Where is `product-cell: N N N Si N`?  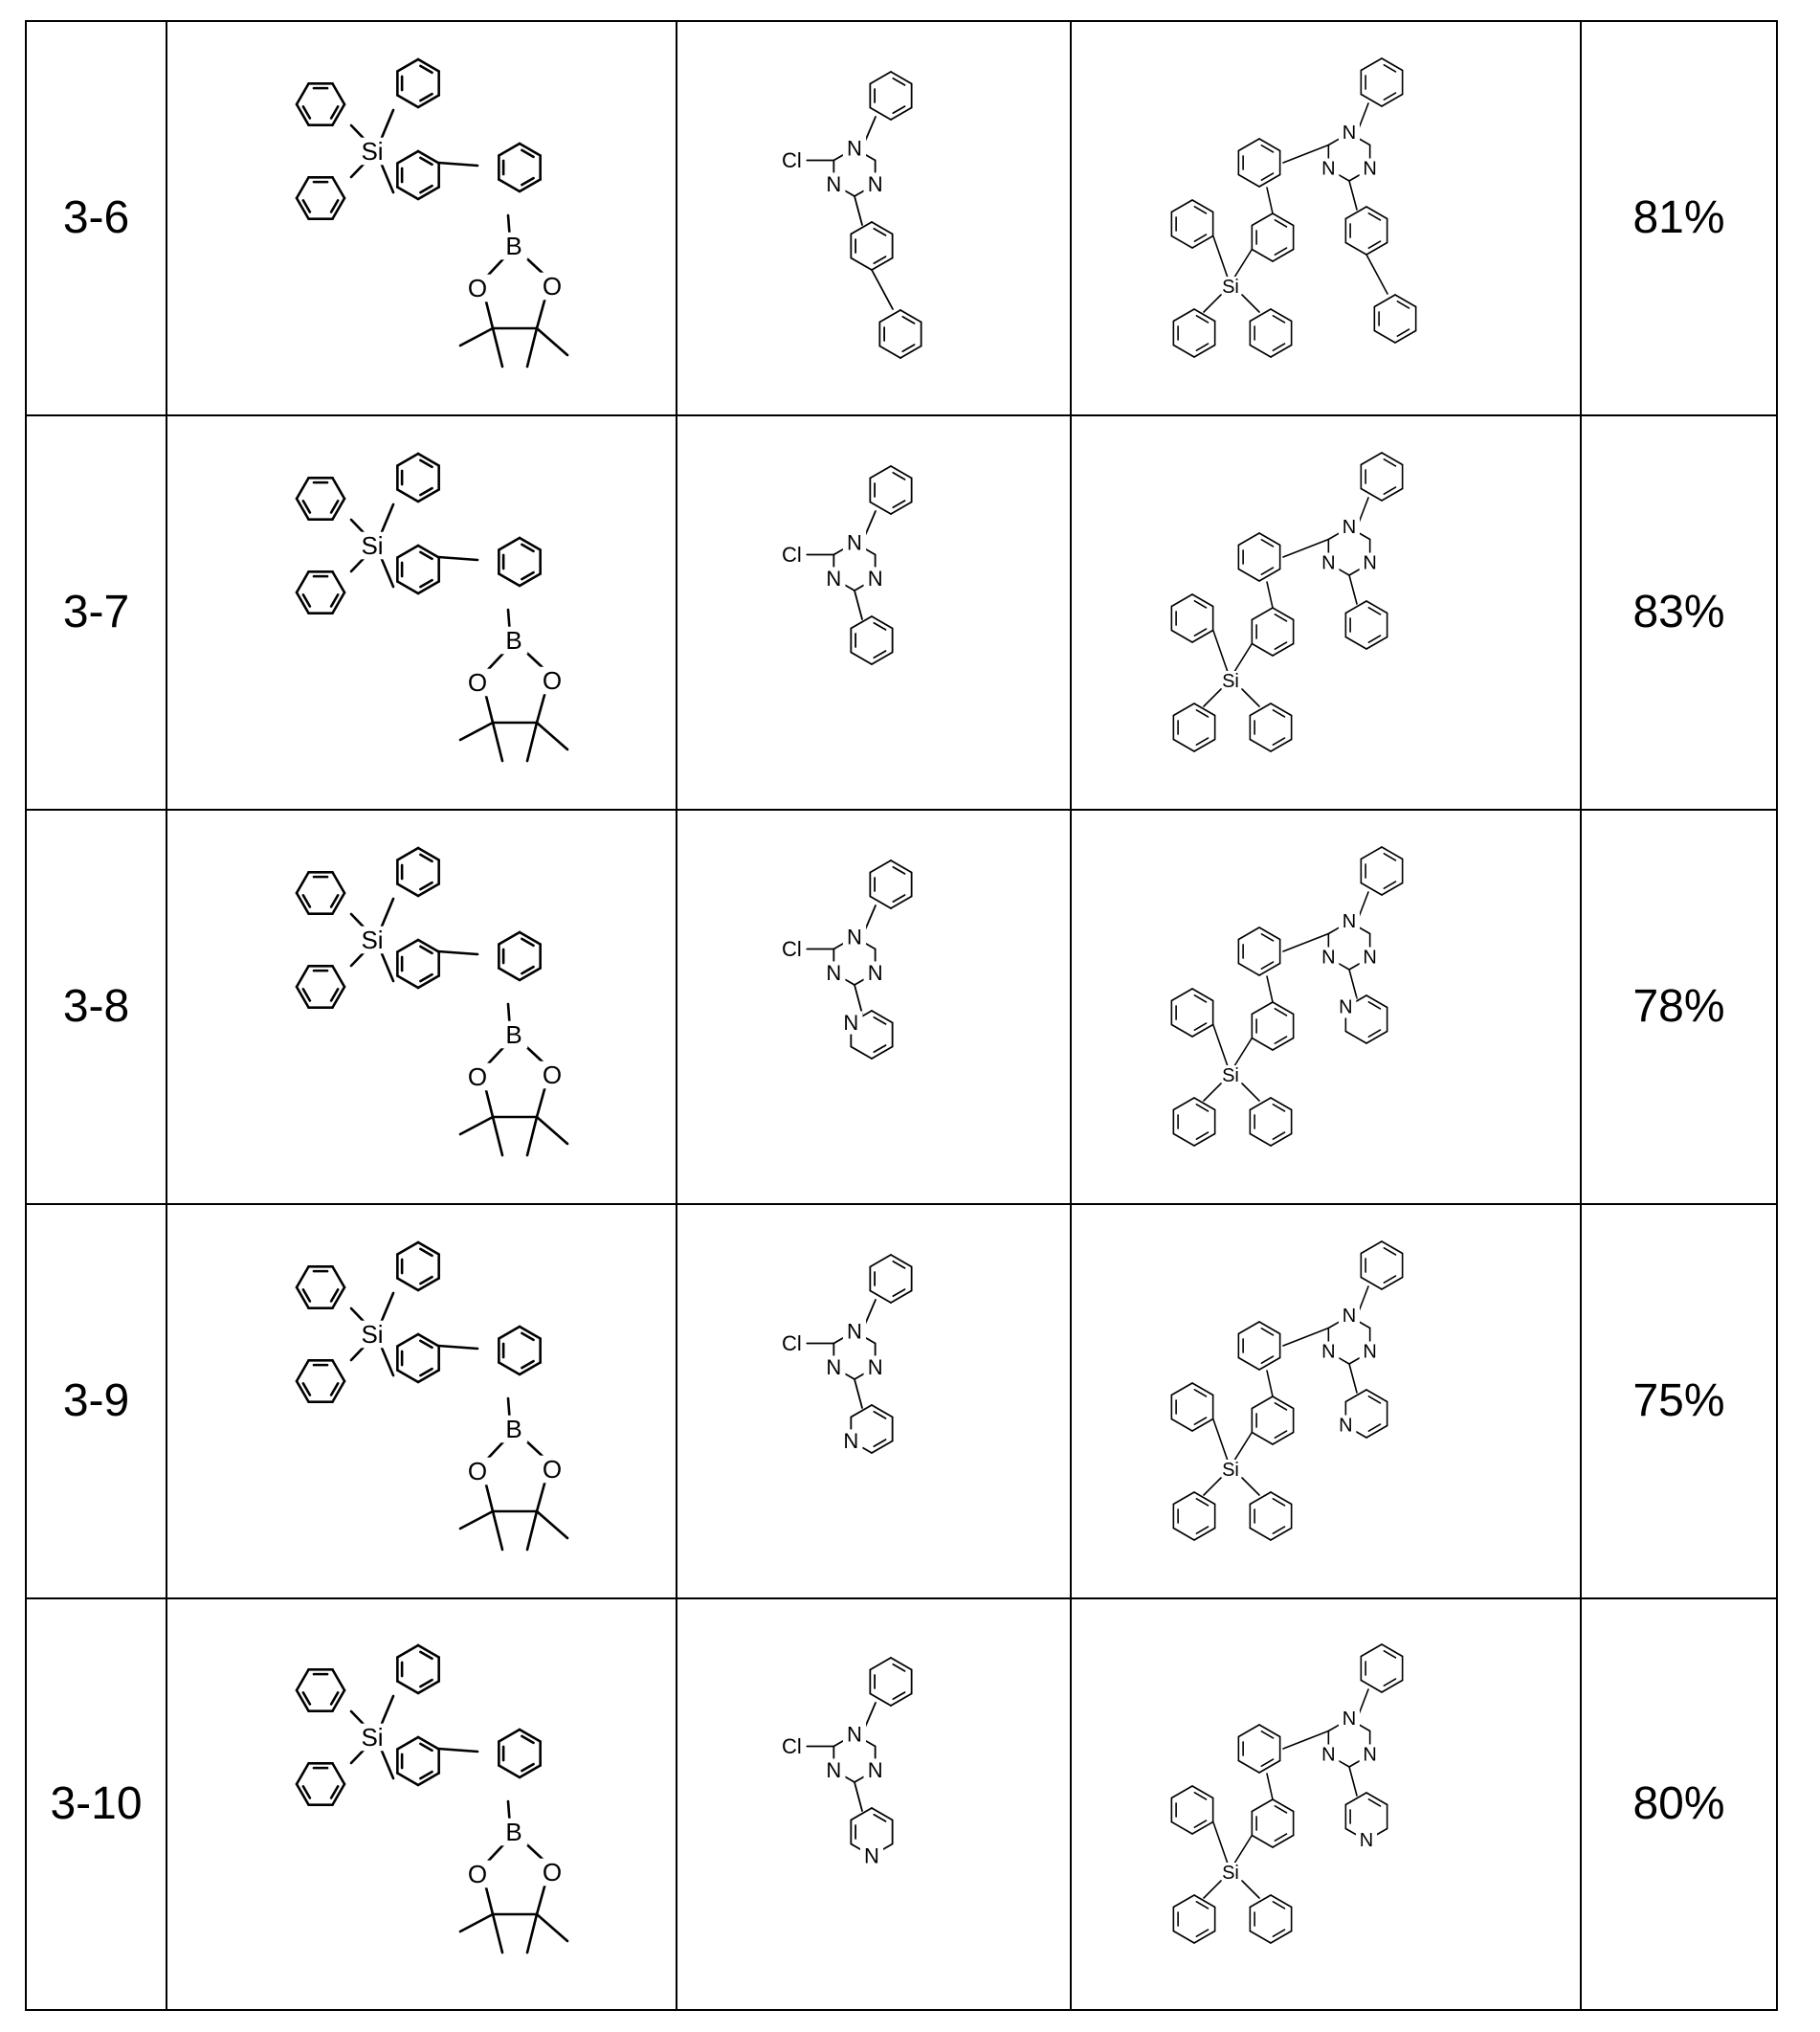
product-cell: N N N Si N is located at coordinates (1326, 1805).